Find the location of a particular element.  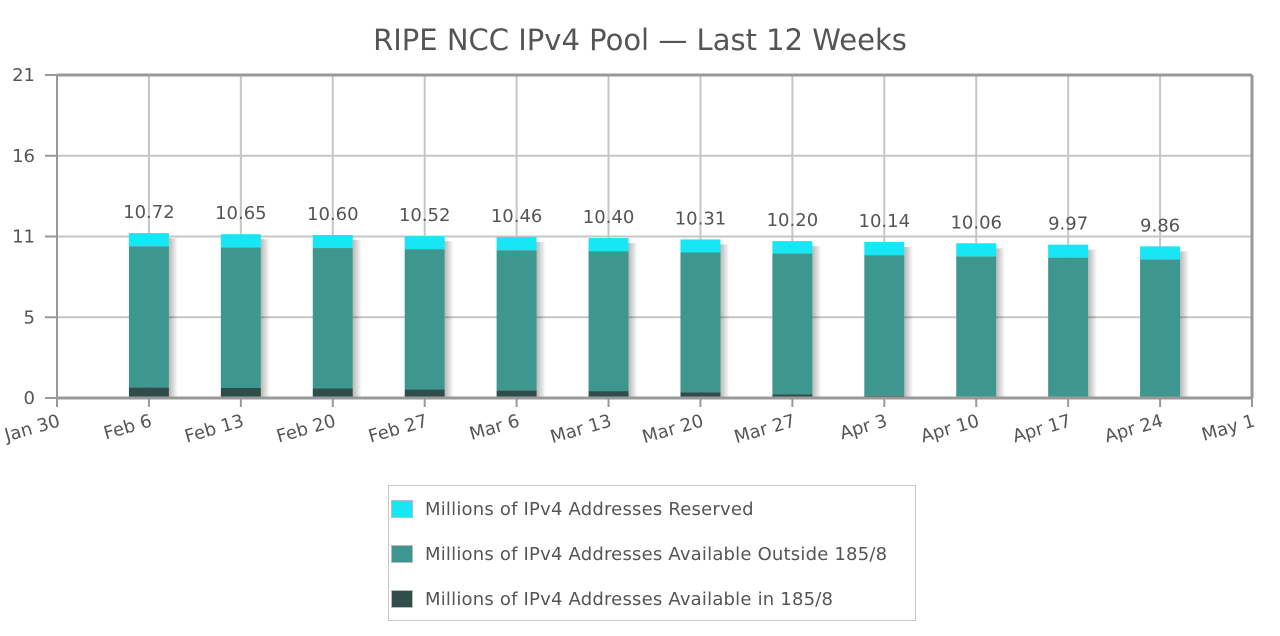

x-tick-label: Feb 13 is located at coordinates (214, 429).